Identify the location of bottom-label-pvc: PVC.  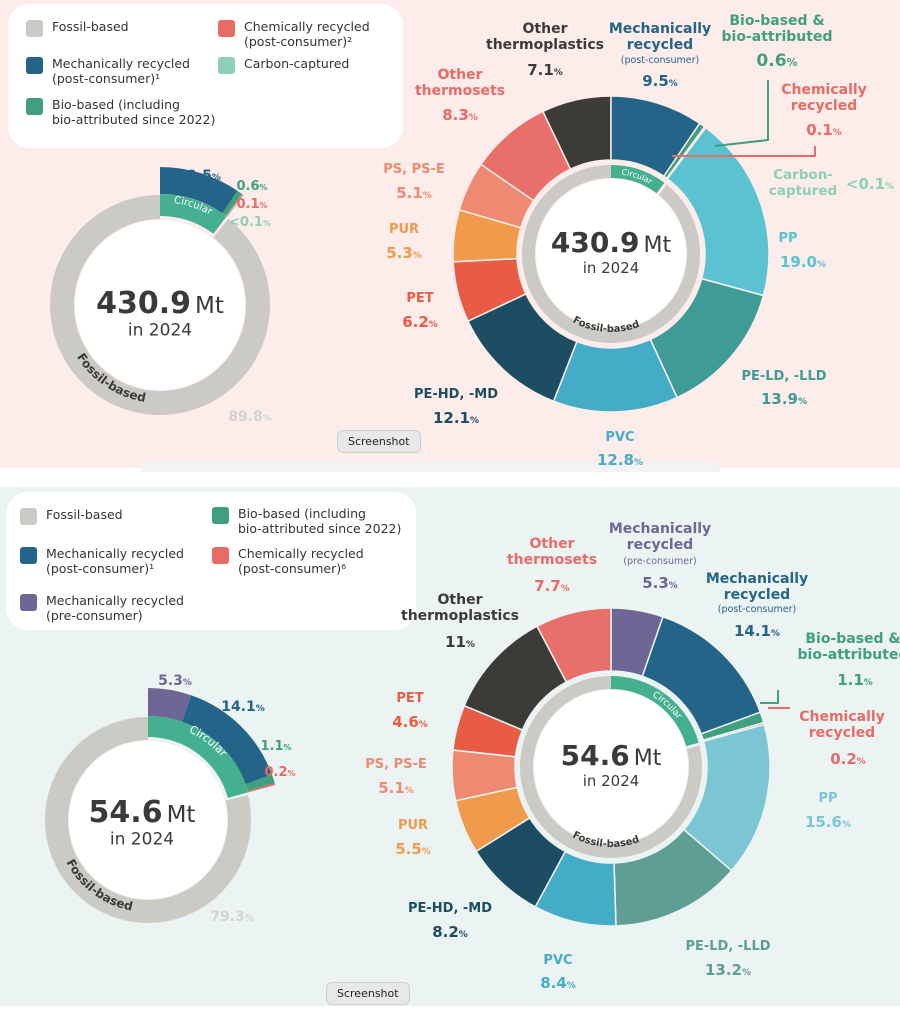
(557, 960).